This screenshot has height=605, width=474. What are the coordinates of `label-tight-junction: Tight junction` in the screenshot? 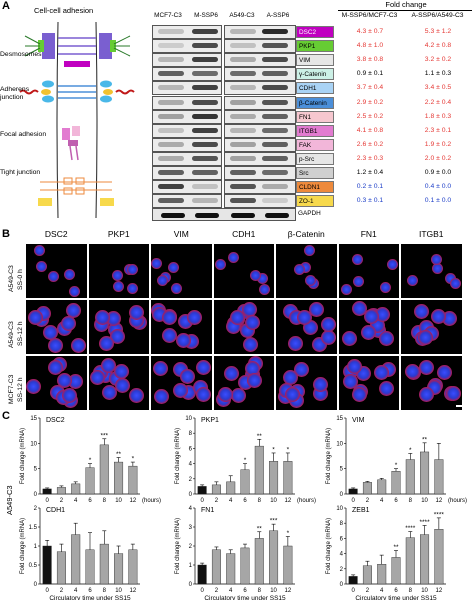 It's located at (20, 172).